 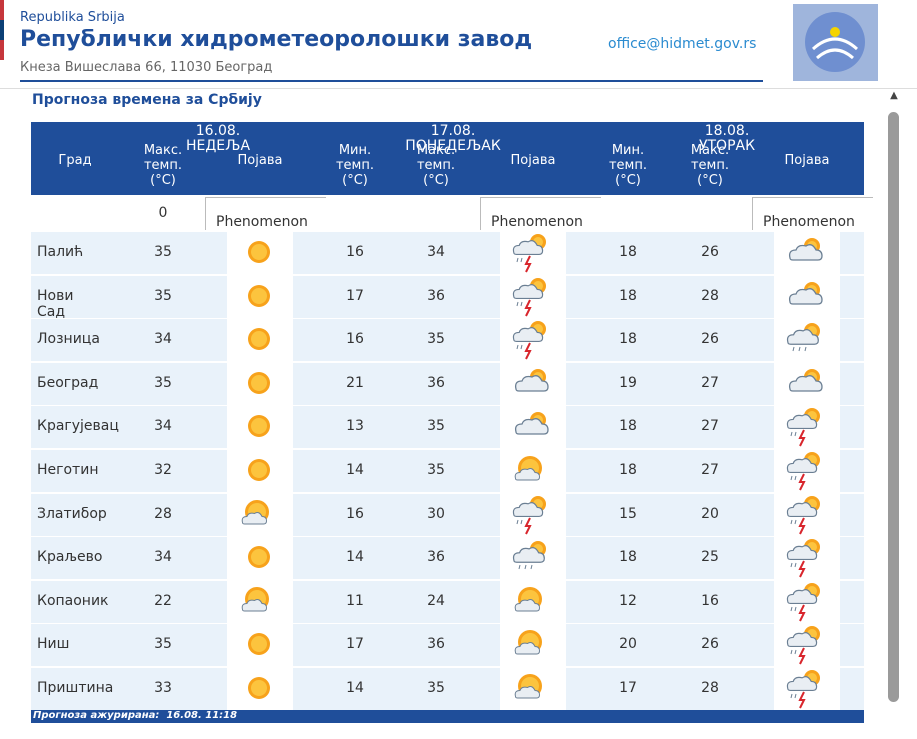 What do you see at coordinates (355, 382) in the screenshot?
I see `temperature: 21` at bounding box center [355, 382].